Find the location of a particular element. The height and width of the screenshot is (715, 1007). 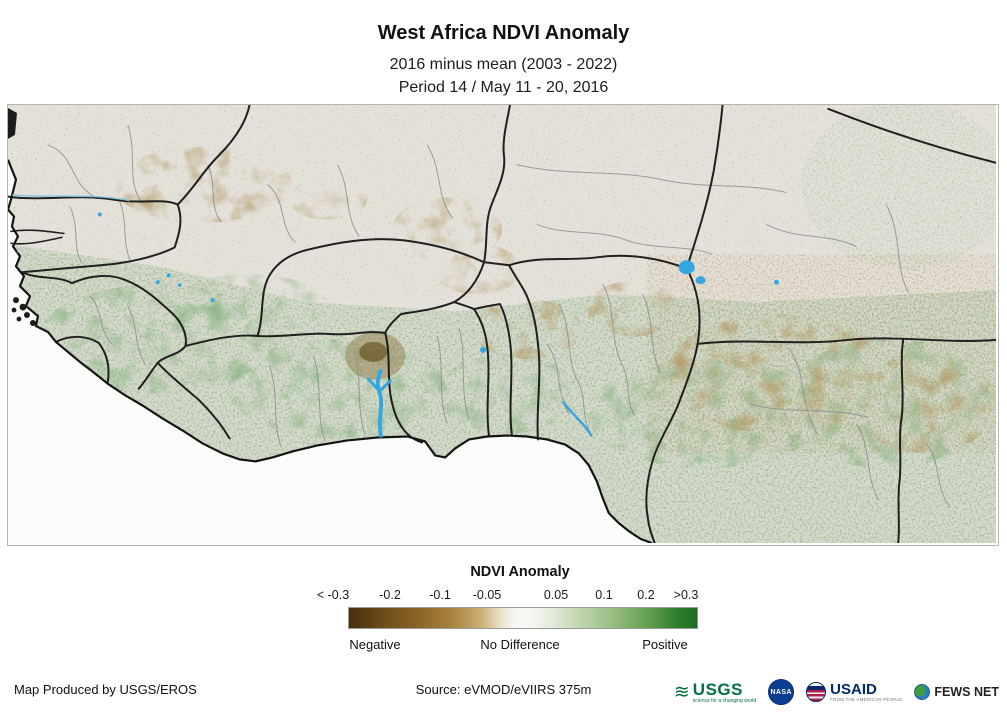

usaid-logo-textblock: USAID FROM THE AMERICAN PEOPLE is located at coordinates (866, 692).